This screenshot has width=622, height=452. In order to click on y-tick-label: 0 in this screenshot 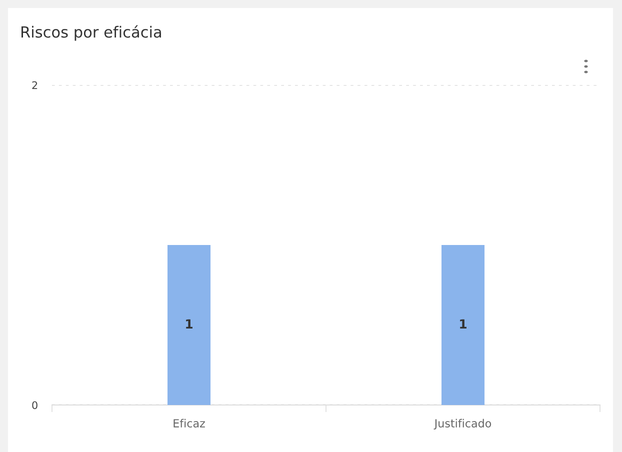, I will do `click(35, 405)`.